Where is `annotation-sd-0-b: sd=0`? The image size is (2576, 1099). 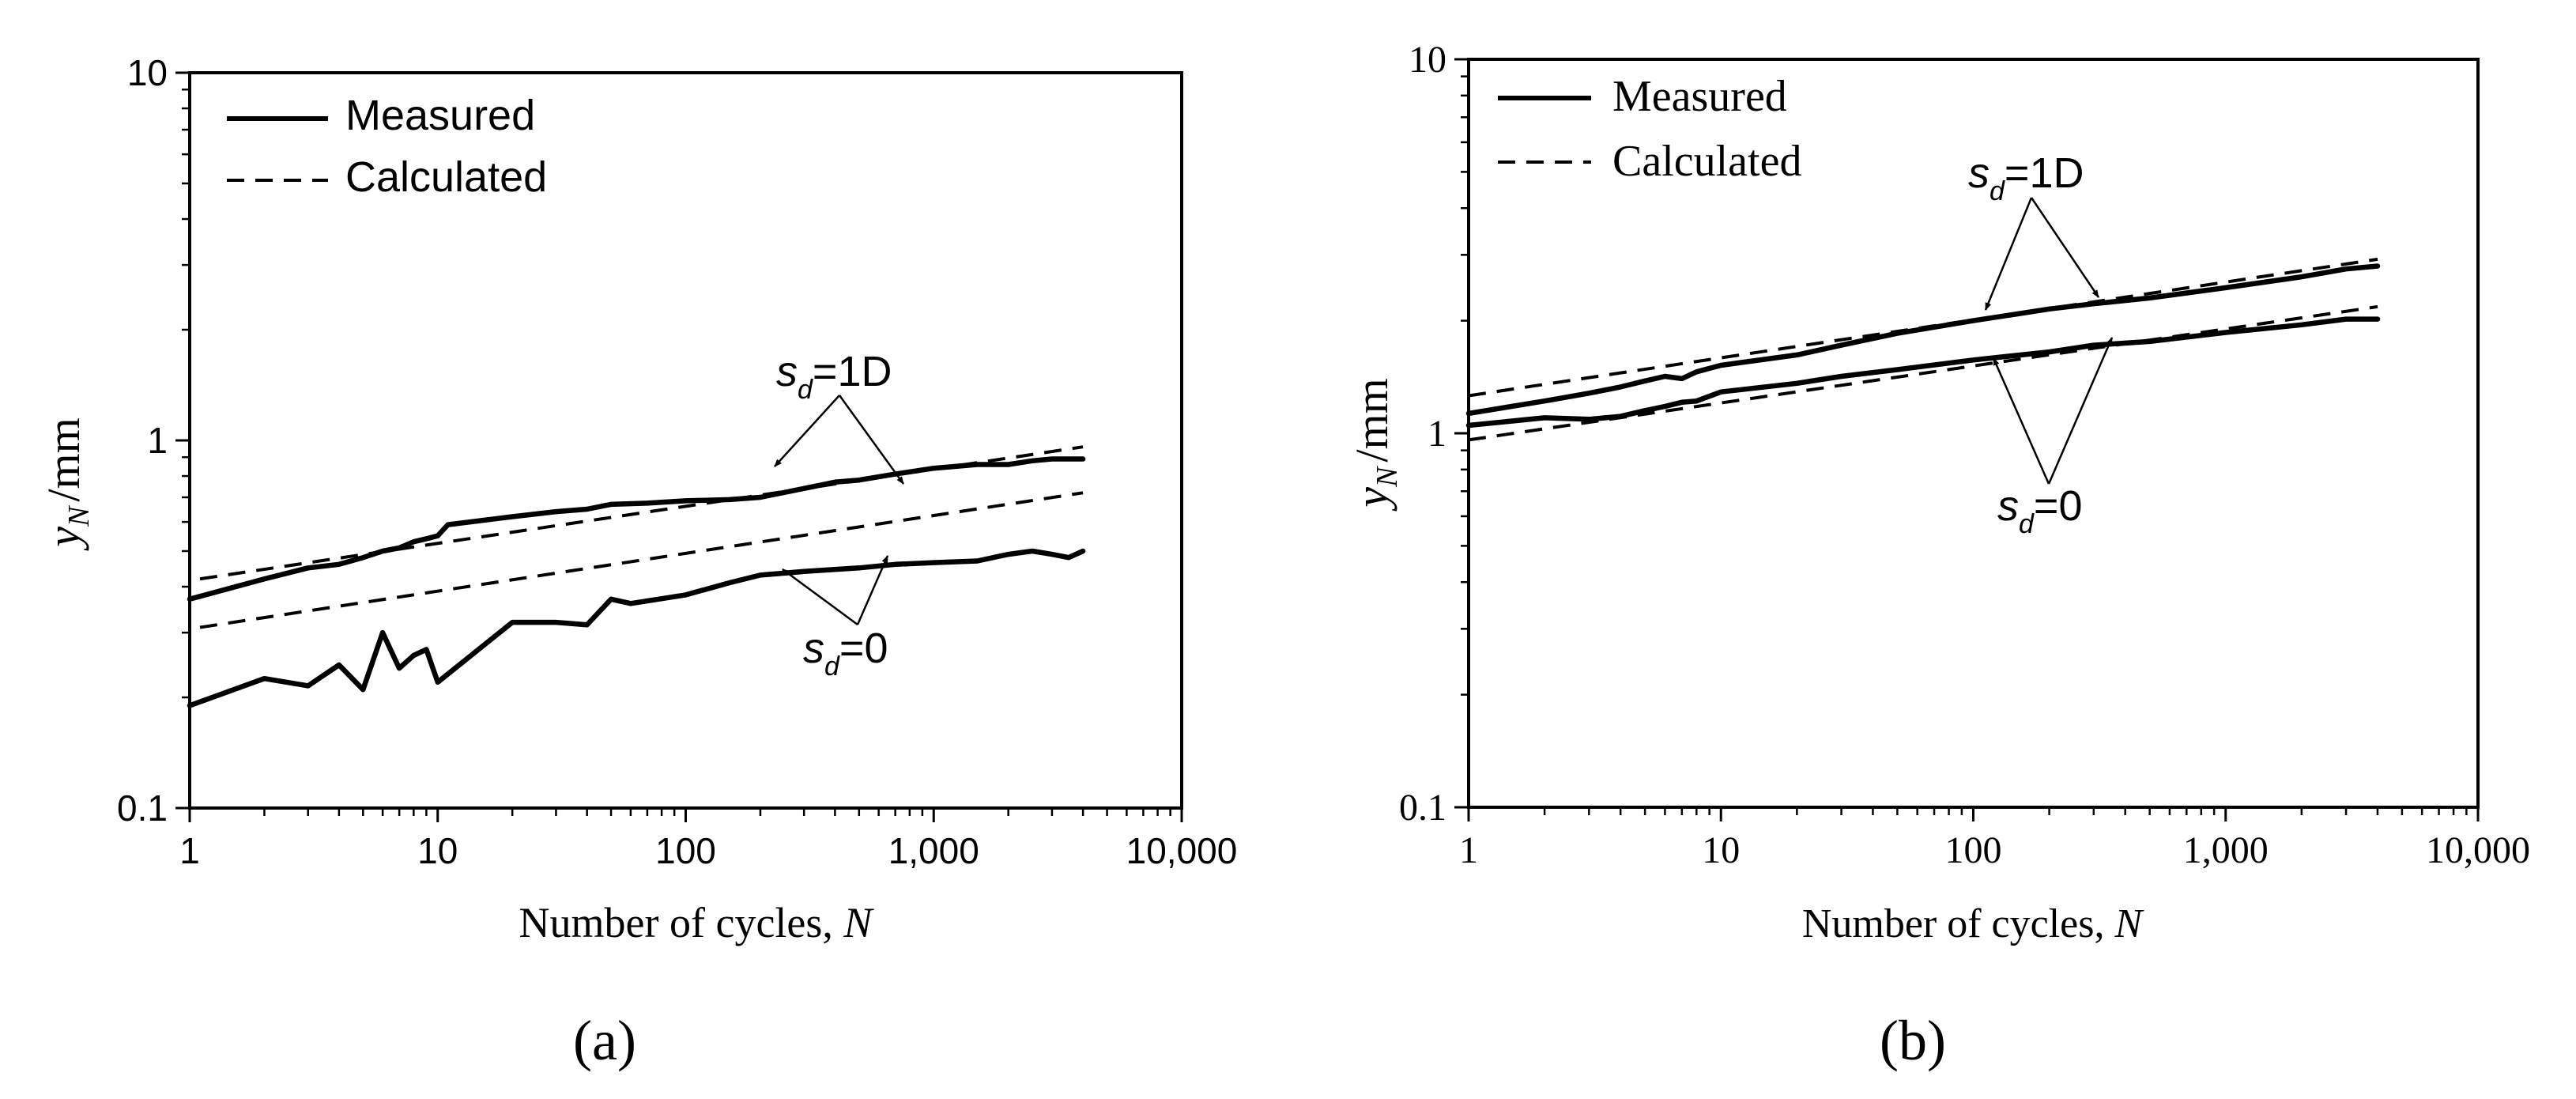 annotation-sd-0-b: sd=0 is located at coordinates (2053, 438).